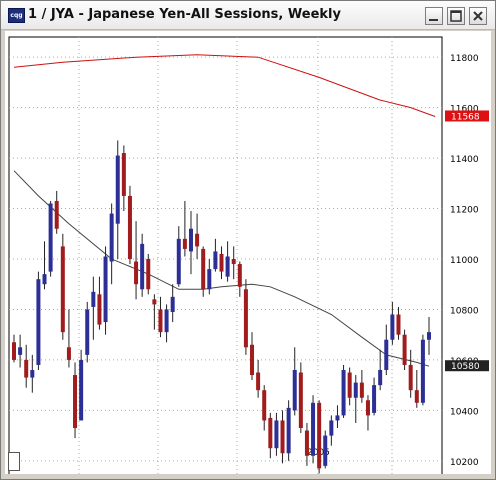  What do you see at coordinates (464, 463) in the screenshot?
I see `y-tick-label: 10200` at bounding box center [464, 463].